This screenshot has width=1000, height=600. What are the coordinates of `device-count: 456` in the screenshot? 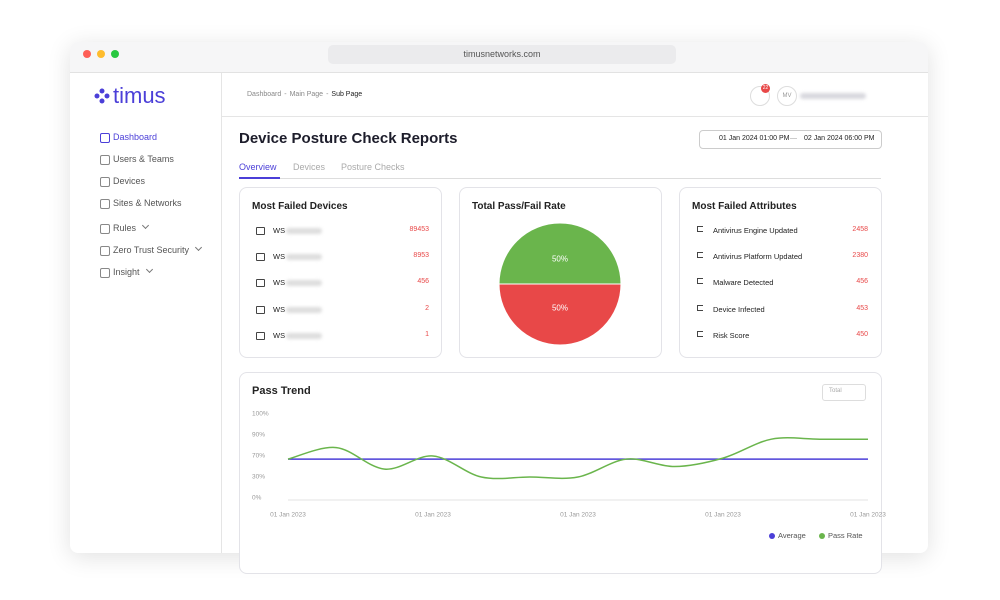 It's located at (423, 281).